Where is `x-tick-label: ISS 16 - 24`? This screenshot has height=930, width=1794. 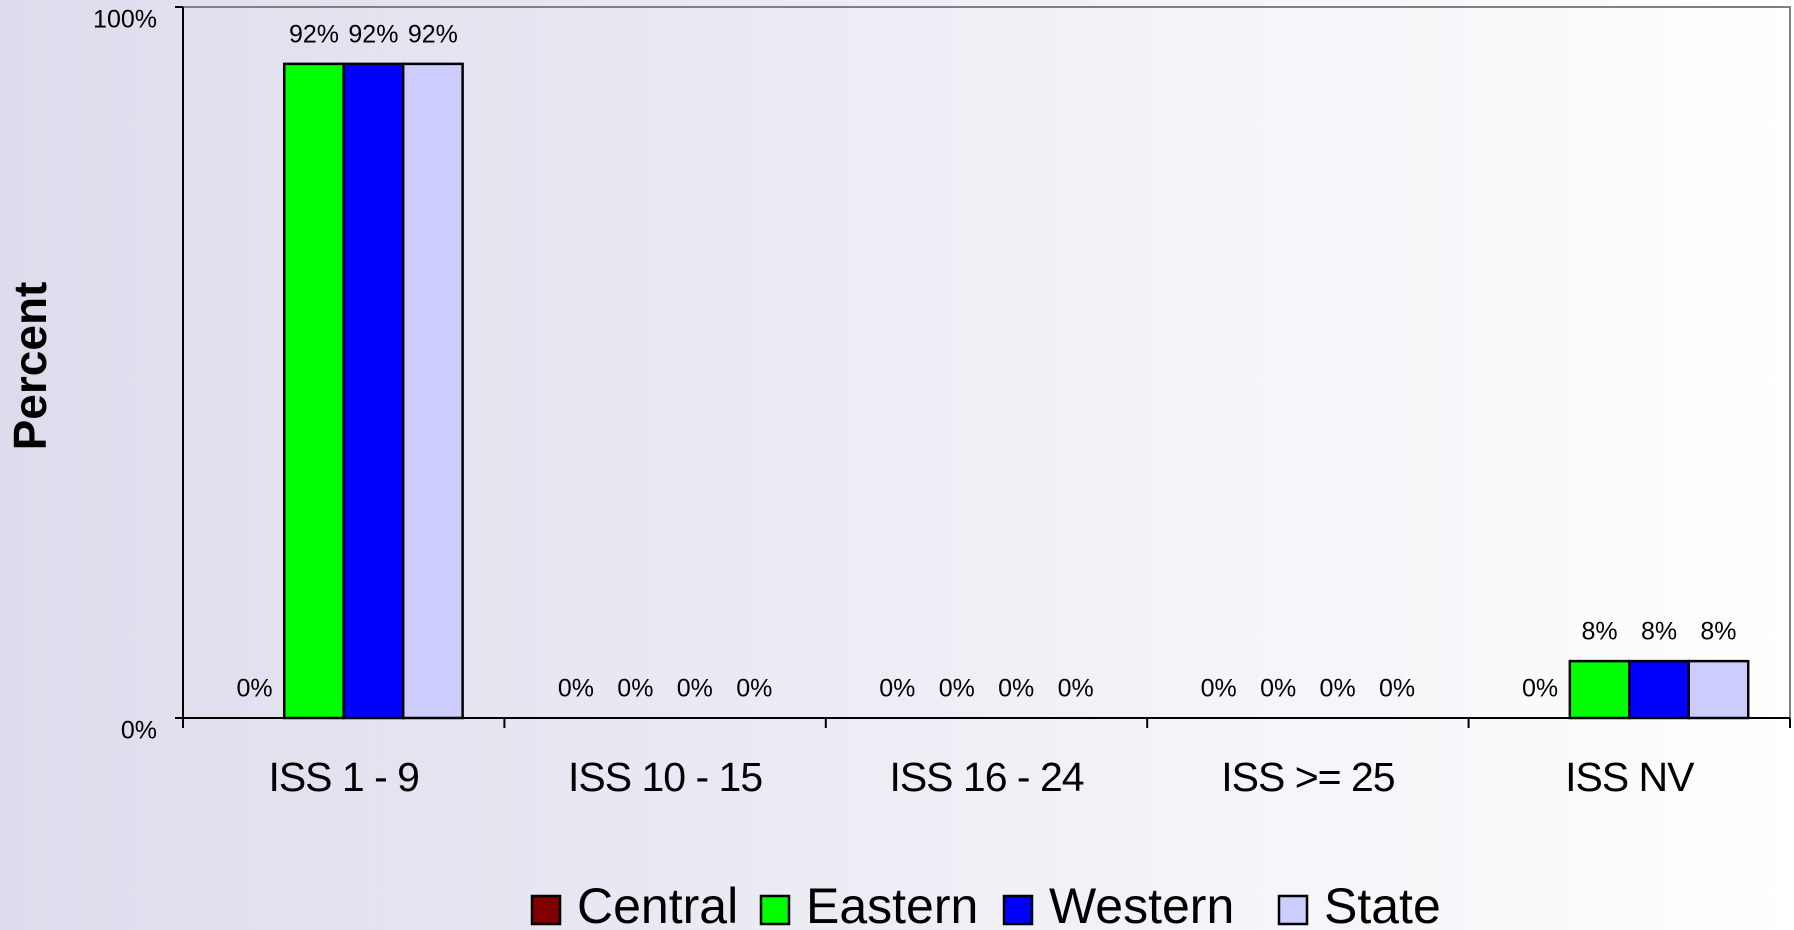
x-tick-label: ISS 16 - 24 is located at coordinates (986, 777).